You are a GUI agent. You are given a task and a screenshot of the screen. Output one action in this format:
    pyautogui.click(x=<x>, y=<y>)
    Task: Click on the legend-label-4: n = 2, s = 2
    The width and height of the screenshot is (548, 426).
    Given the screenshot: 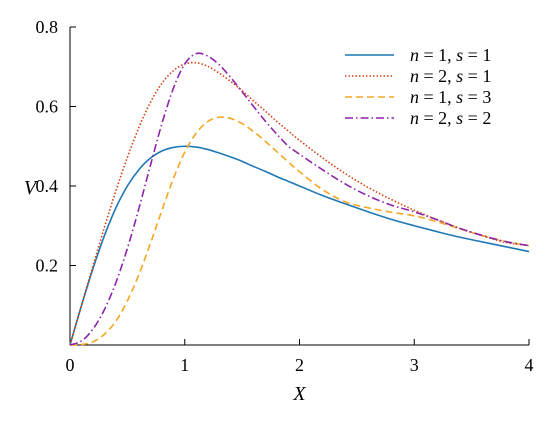 What is the action you would take?
    pyautogui.click(x=450, y=118)
    